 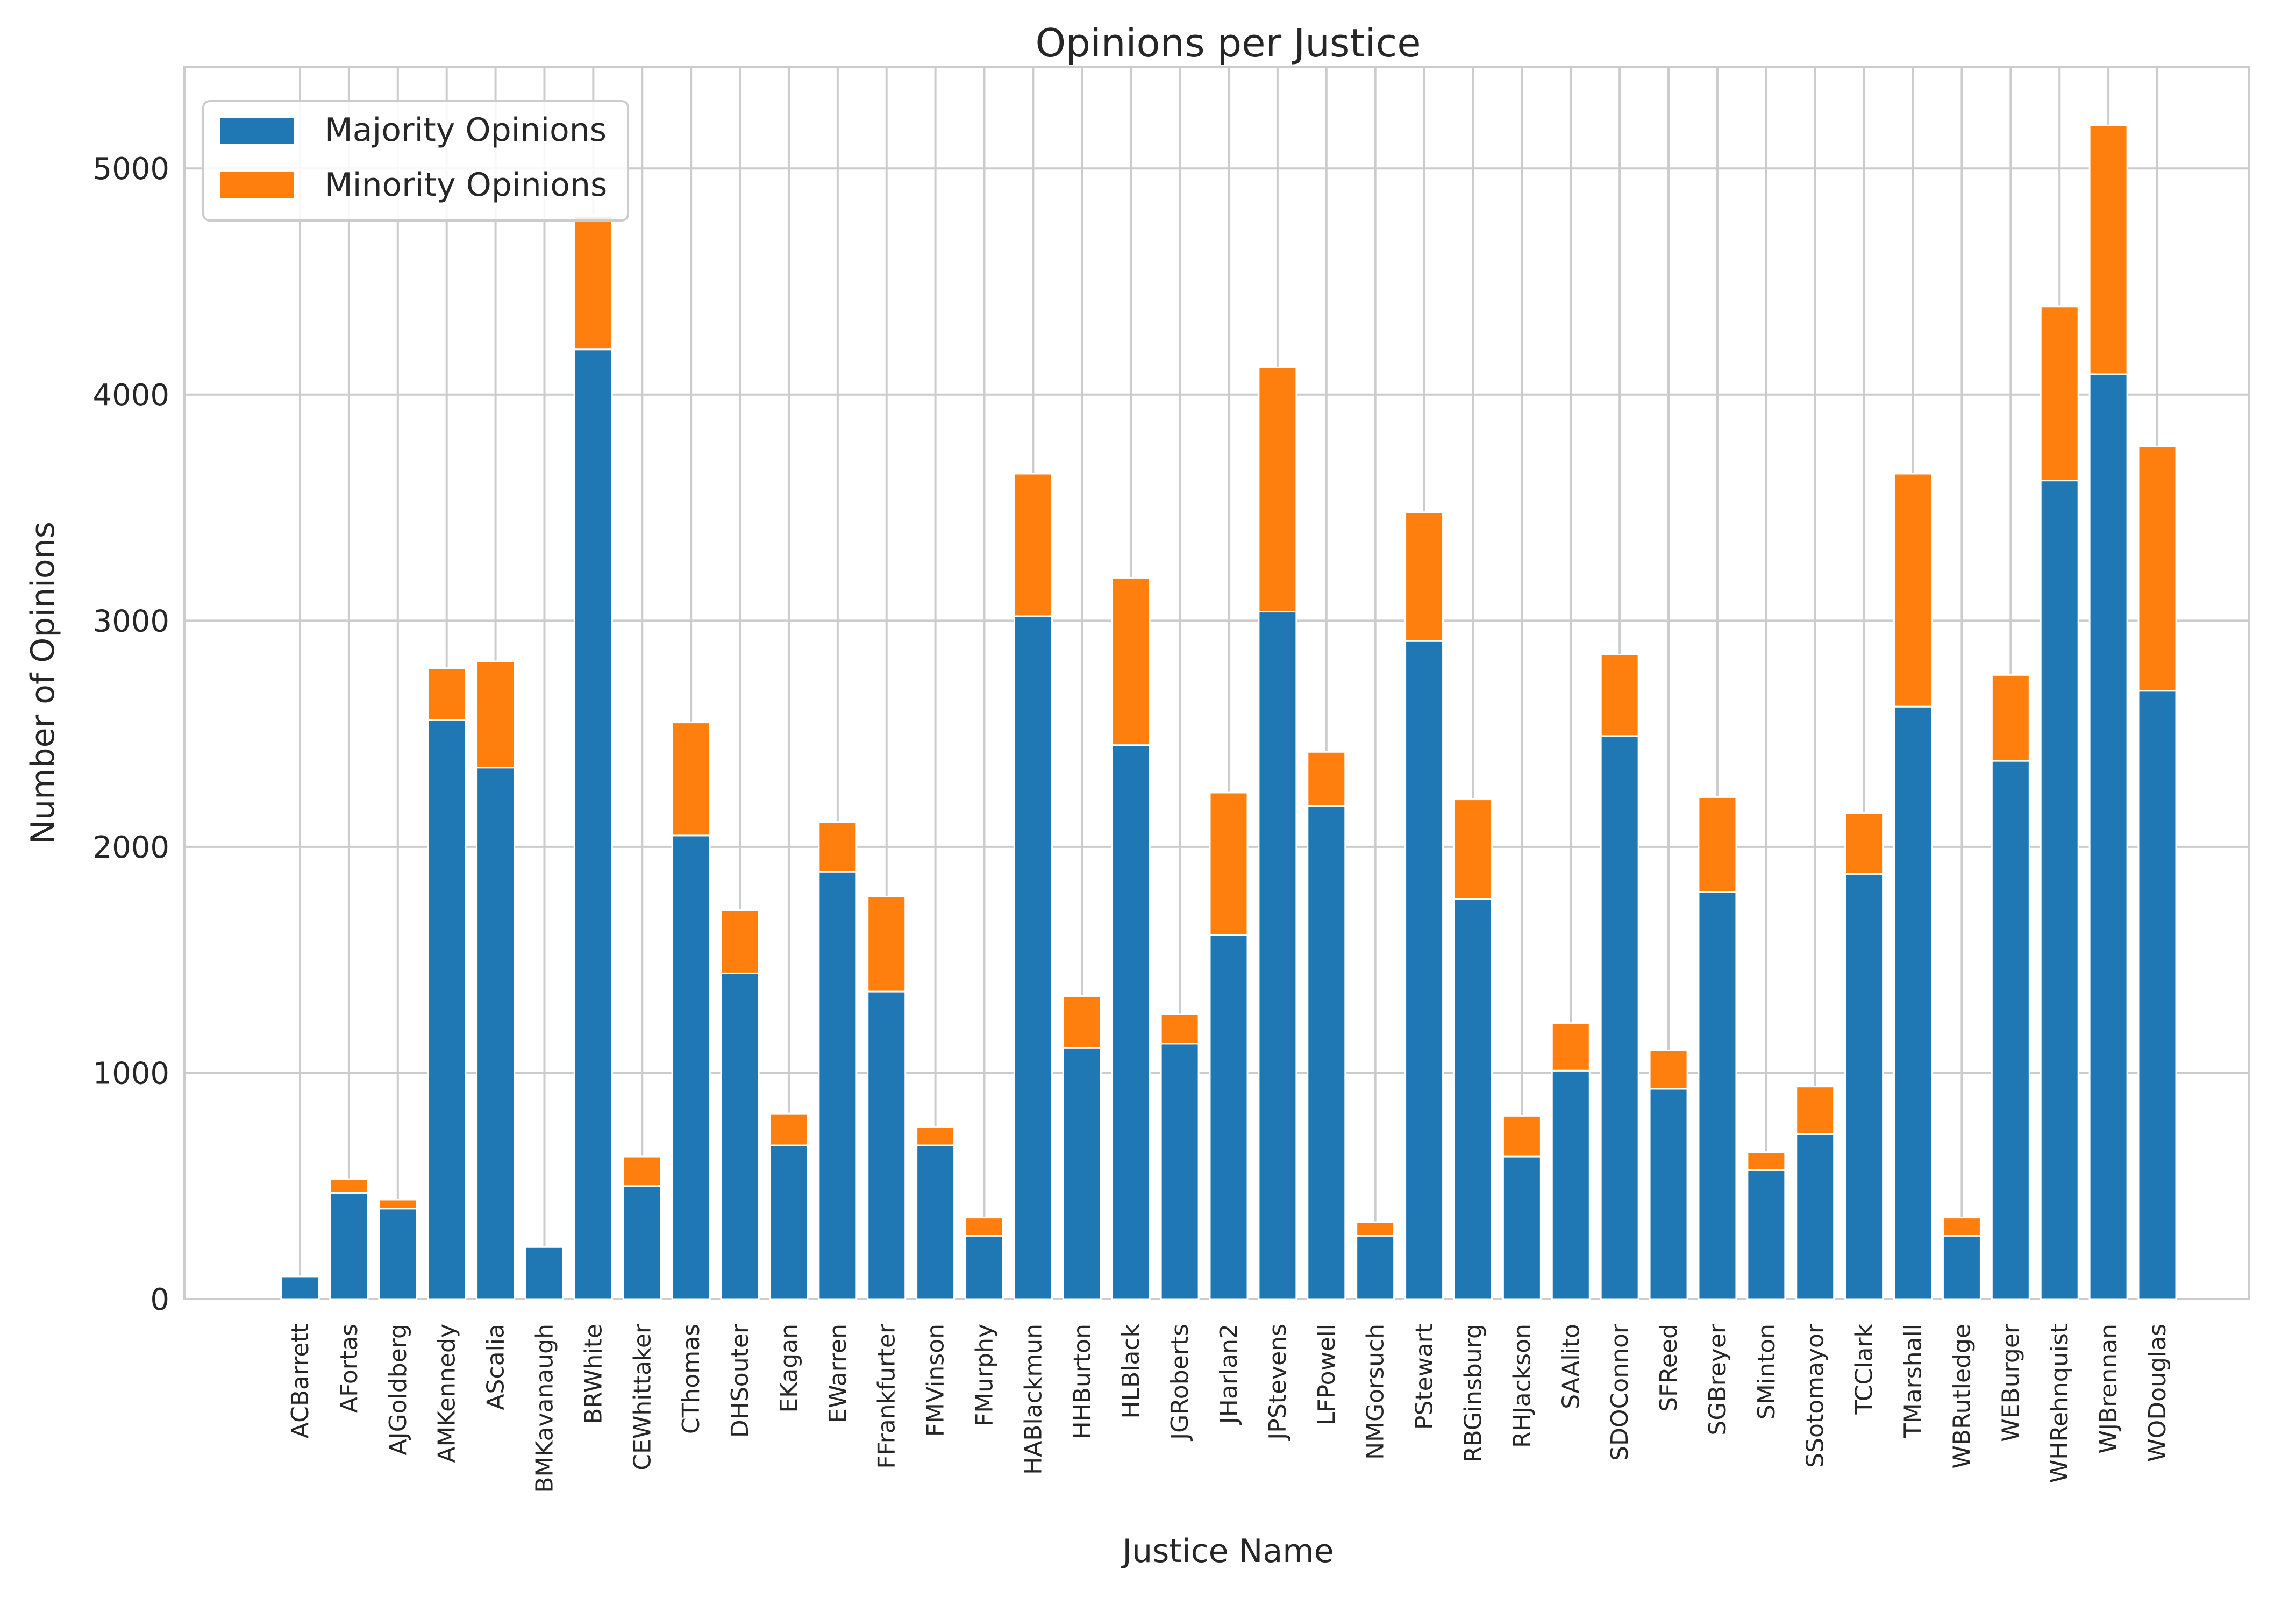 I want to click on x-tick-label: LFPowell, so click(x=1326, y=1374).